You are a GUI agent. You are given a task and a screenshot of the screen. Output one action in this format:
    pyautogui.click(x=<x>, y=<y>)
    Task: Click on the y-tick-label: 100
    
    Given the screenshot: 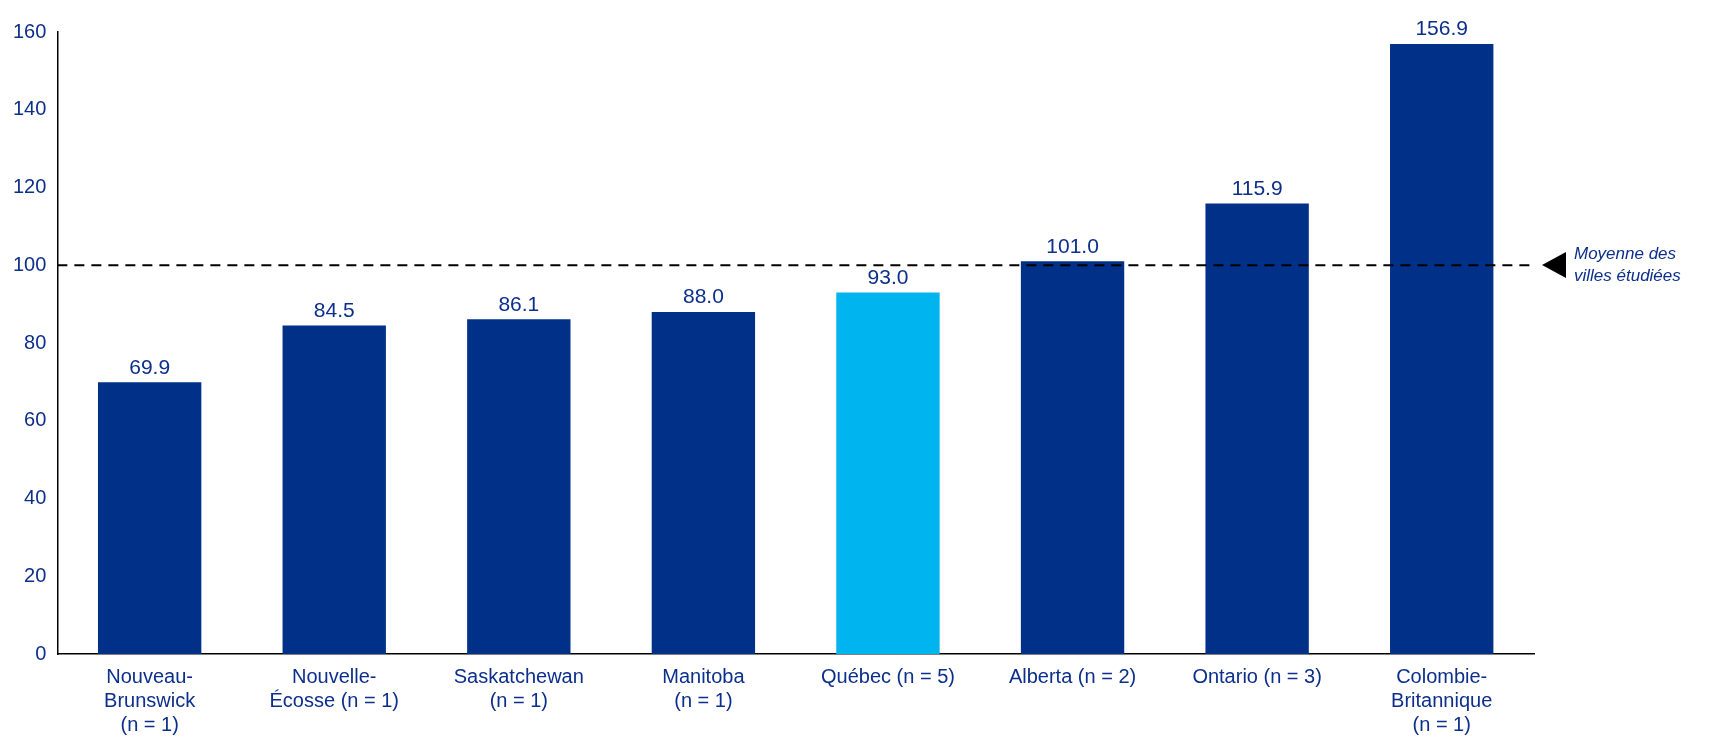 What is the action you would take?
    pyautogui.click(x=29, y=263)
    